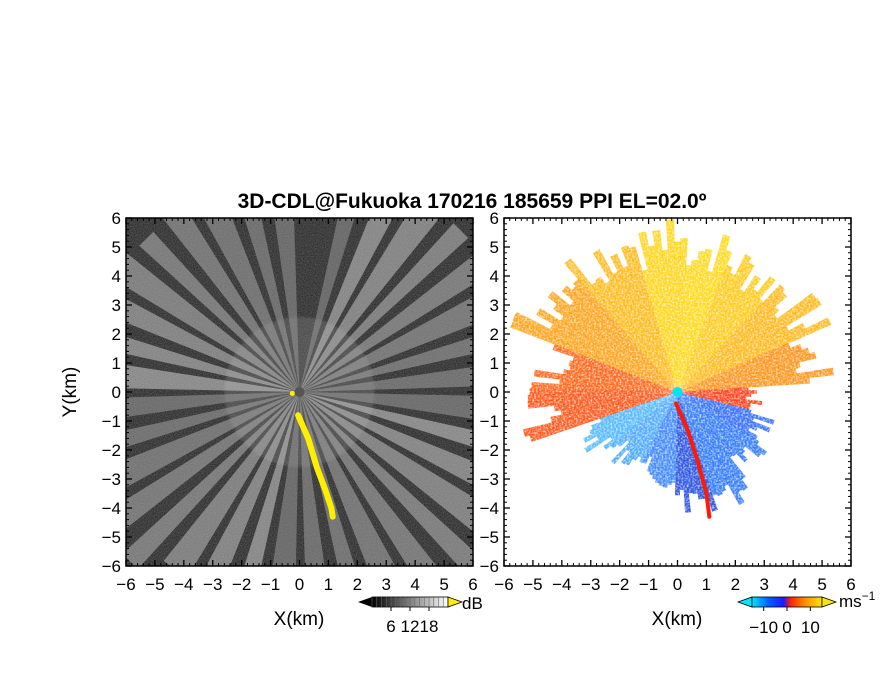 The width and height of the screenshot is (880, 680). What do you see at coordinates (386, 584) in the screenshot?
I see `left-x-tick-label: 3` at bounding box center [386, 584].